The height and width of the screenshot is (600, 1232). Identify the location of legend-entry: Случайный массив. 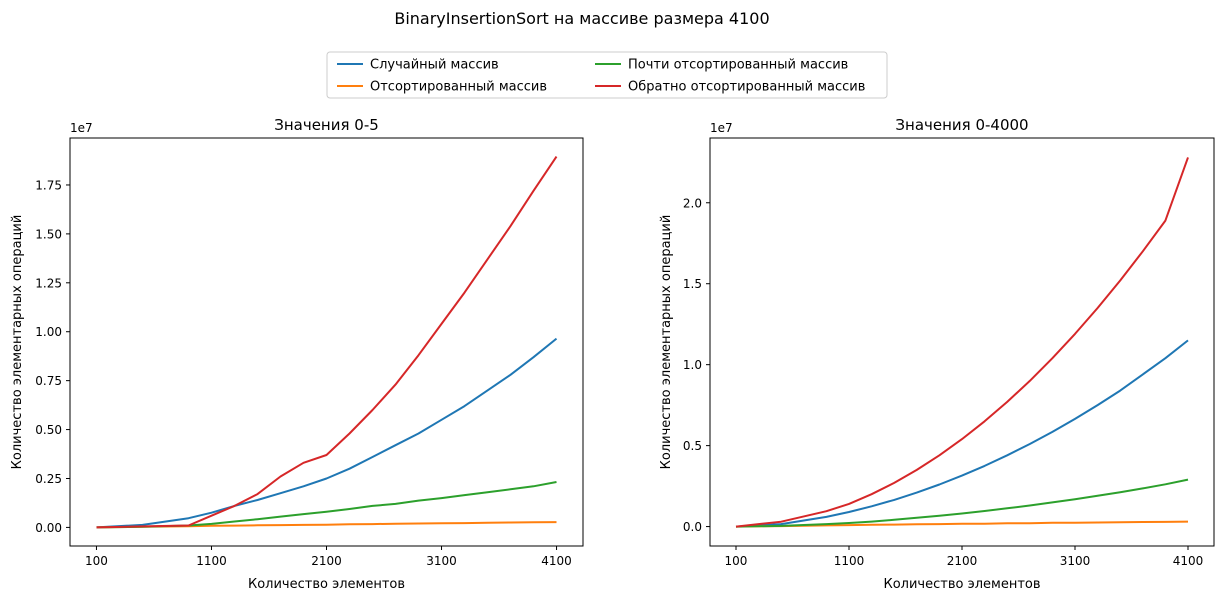
(418, 65).